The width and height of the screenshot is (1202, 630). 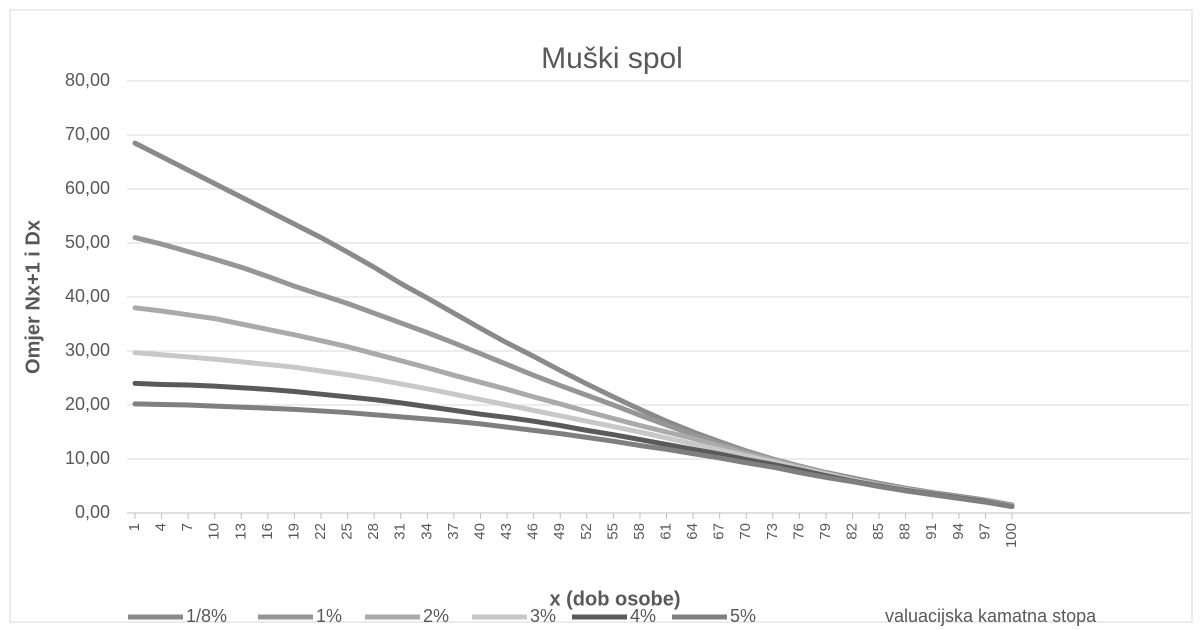 I want to click on chart-title: Muški spol, so click(x=612, y=58).